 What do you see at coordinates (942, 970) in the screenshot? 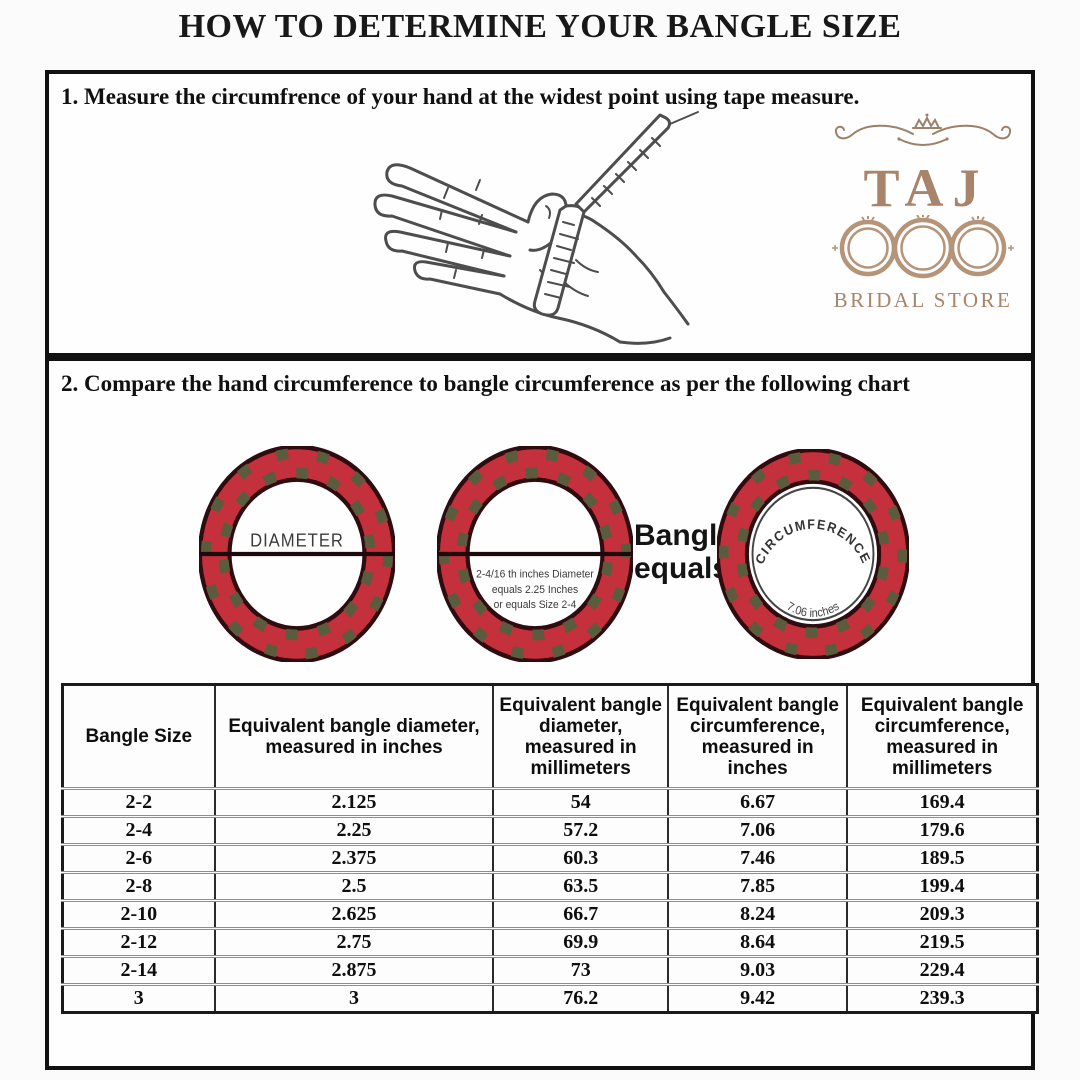
I see `table-cell: 229.4` at bounding box center [942, 970].